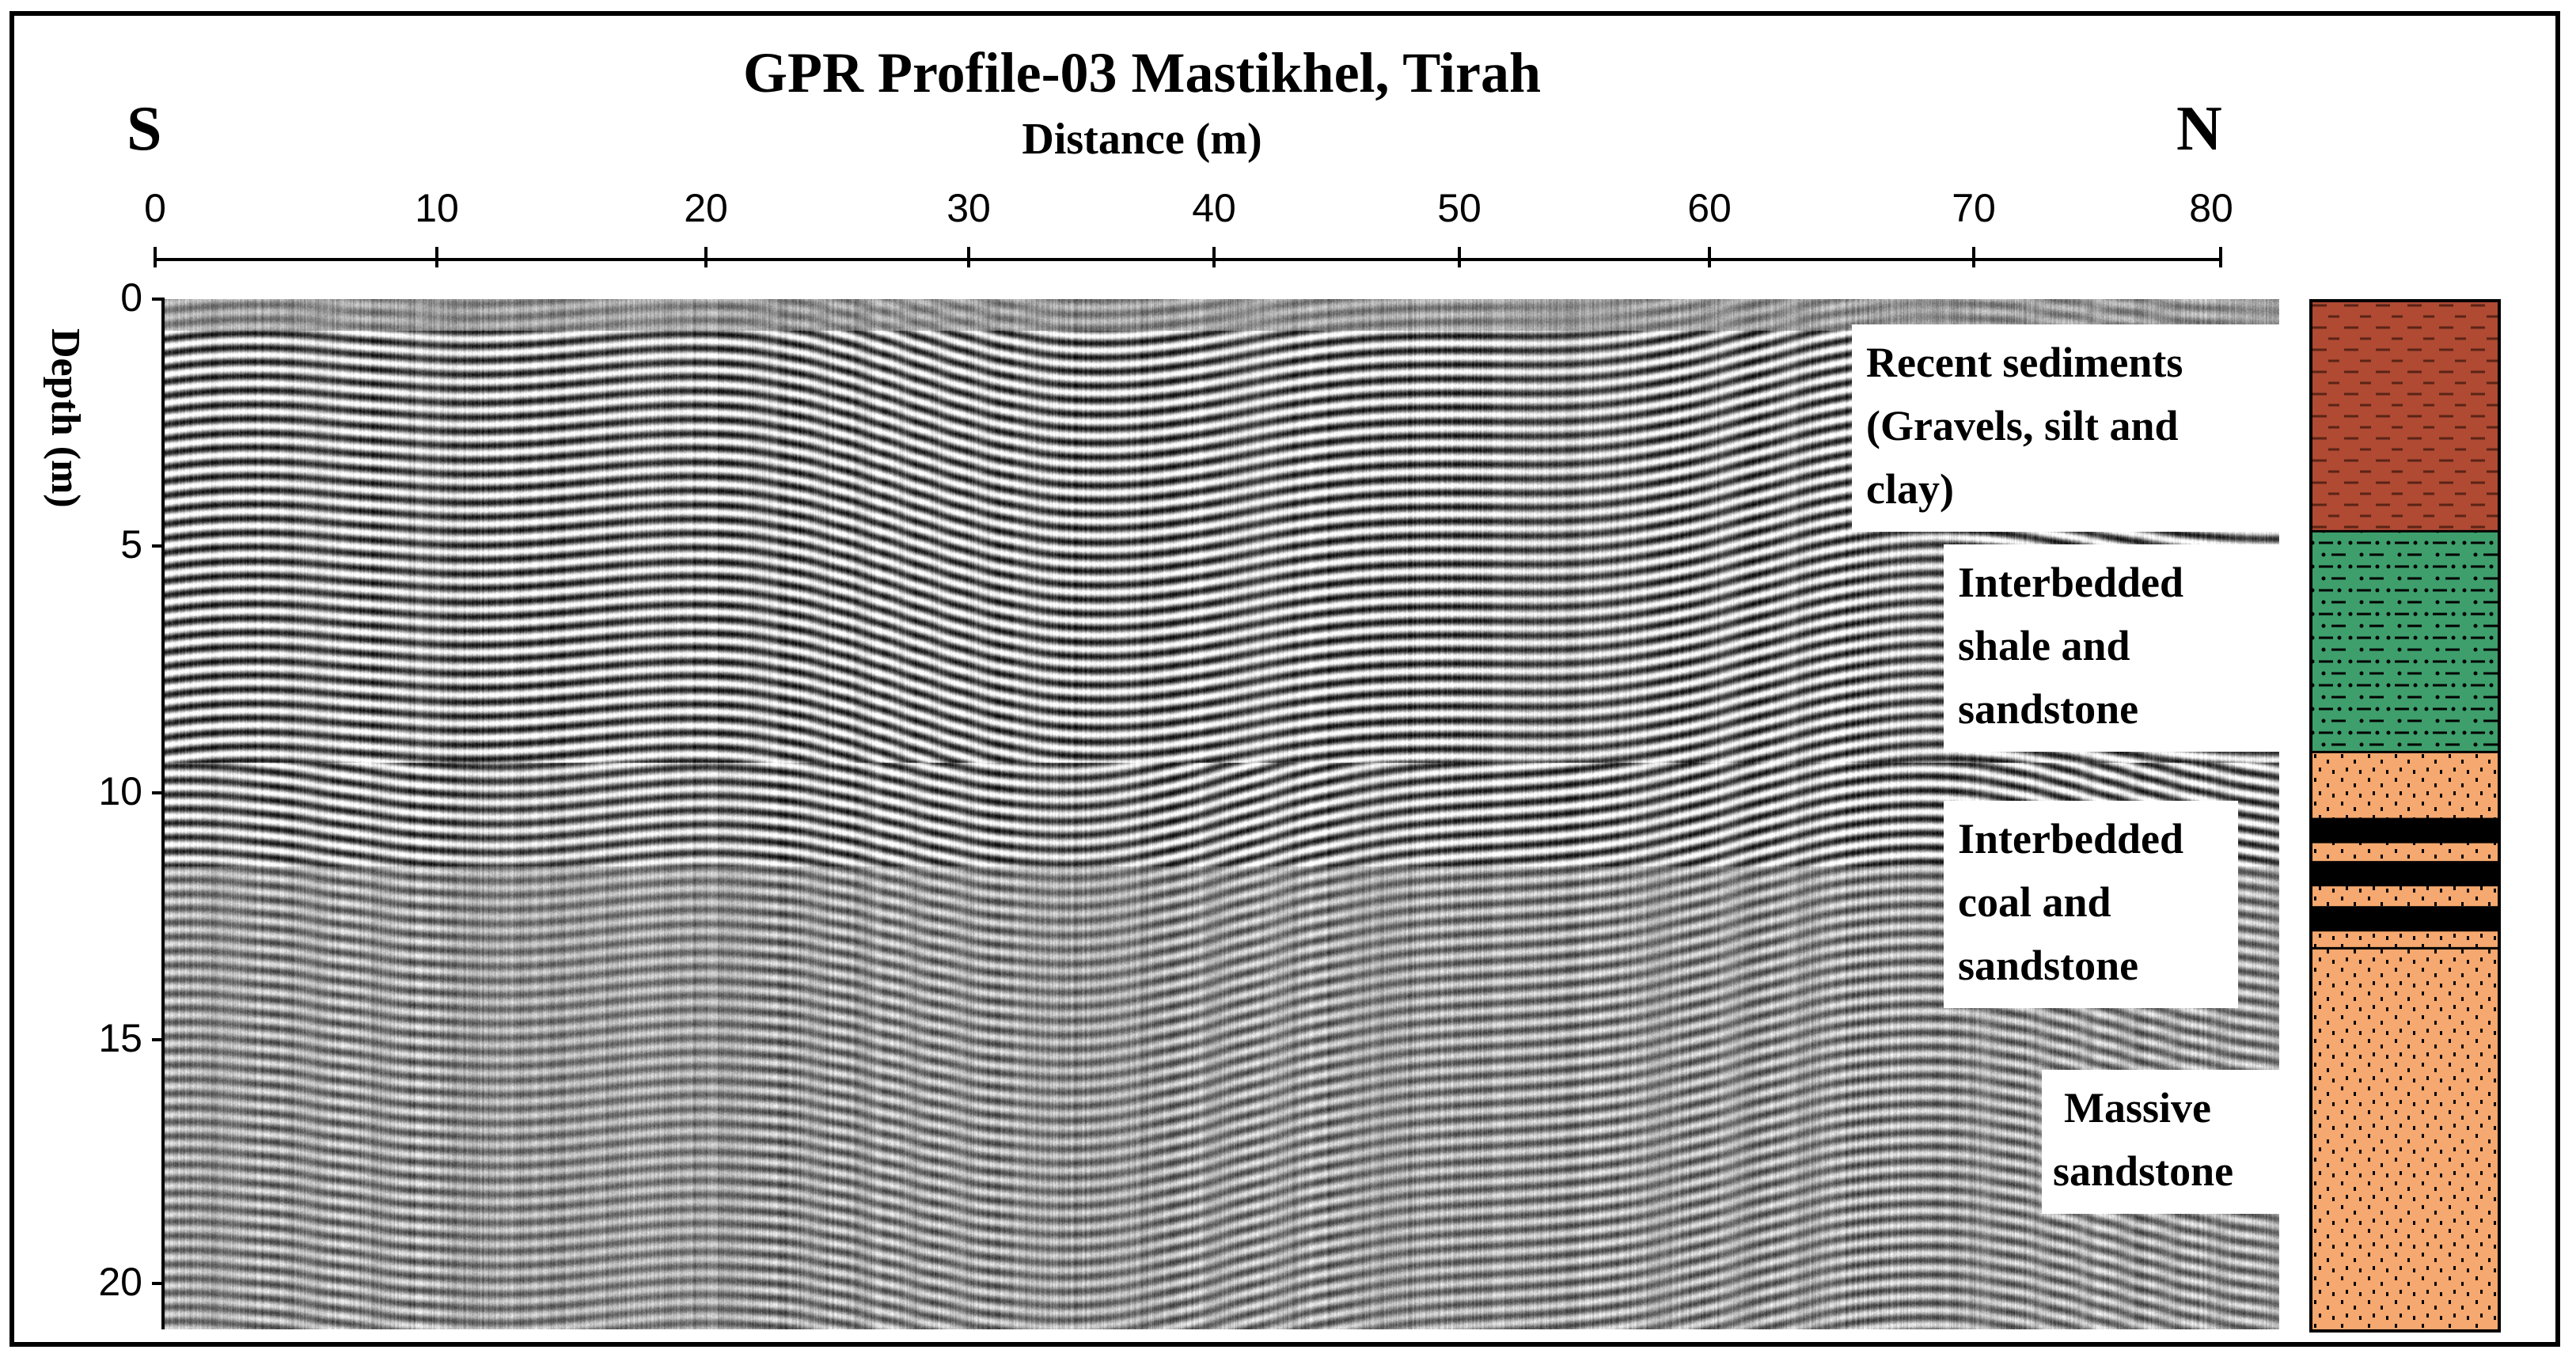 Image resolution: width=2576 pixels, height=1361 pixels. Describe the element at coordinates (1142, 72) in the screenshot. I see `figure-title: GPR Profile-03 Mastikhel, Tirah` at that location.